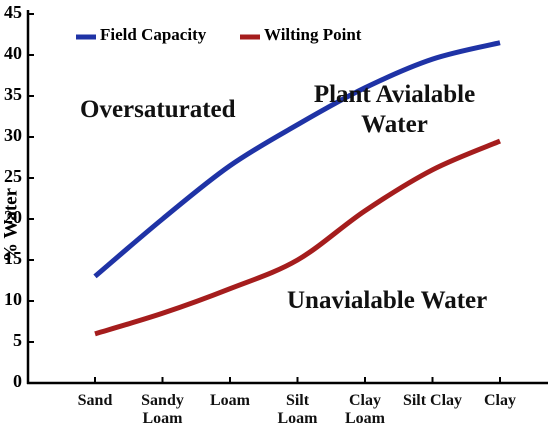 This screenshot has width=550, height=435. What do you see at coordinates (13, 12) in the screenshot?
I see `y-tick-label: 45` at bounding box center [13, 12].